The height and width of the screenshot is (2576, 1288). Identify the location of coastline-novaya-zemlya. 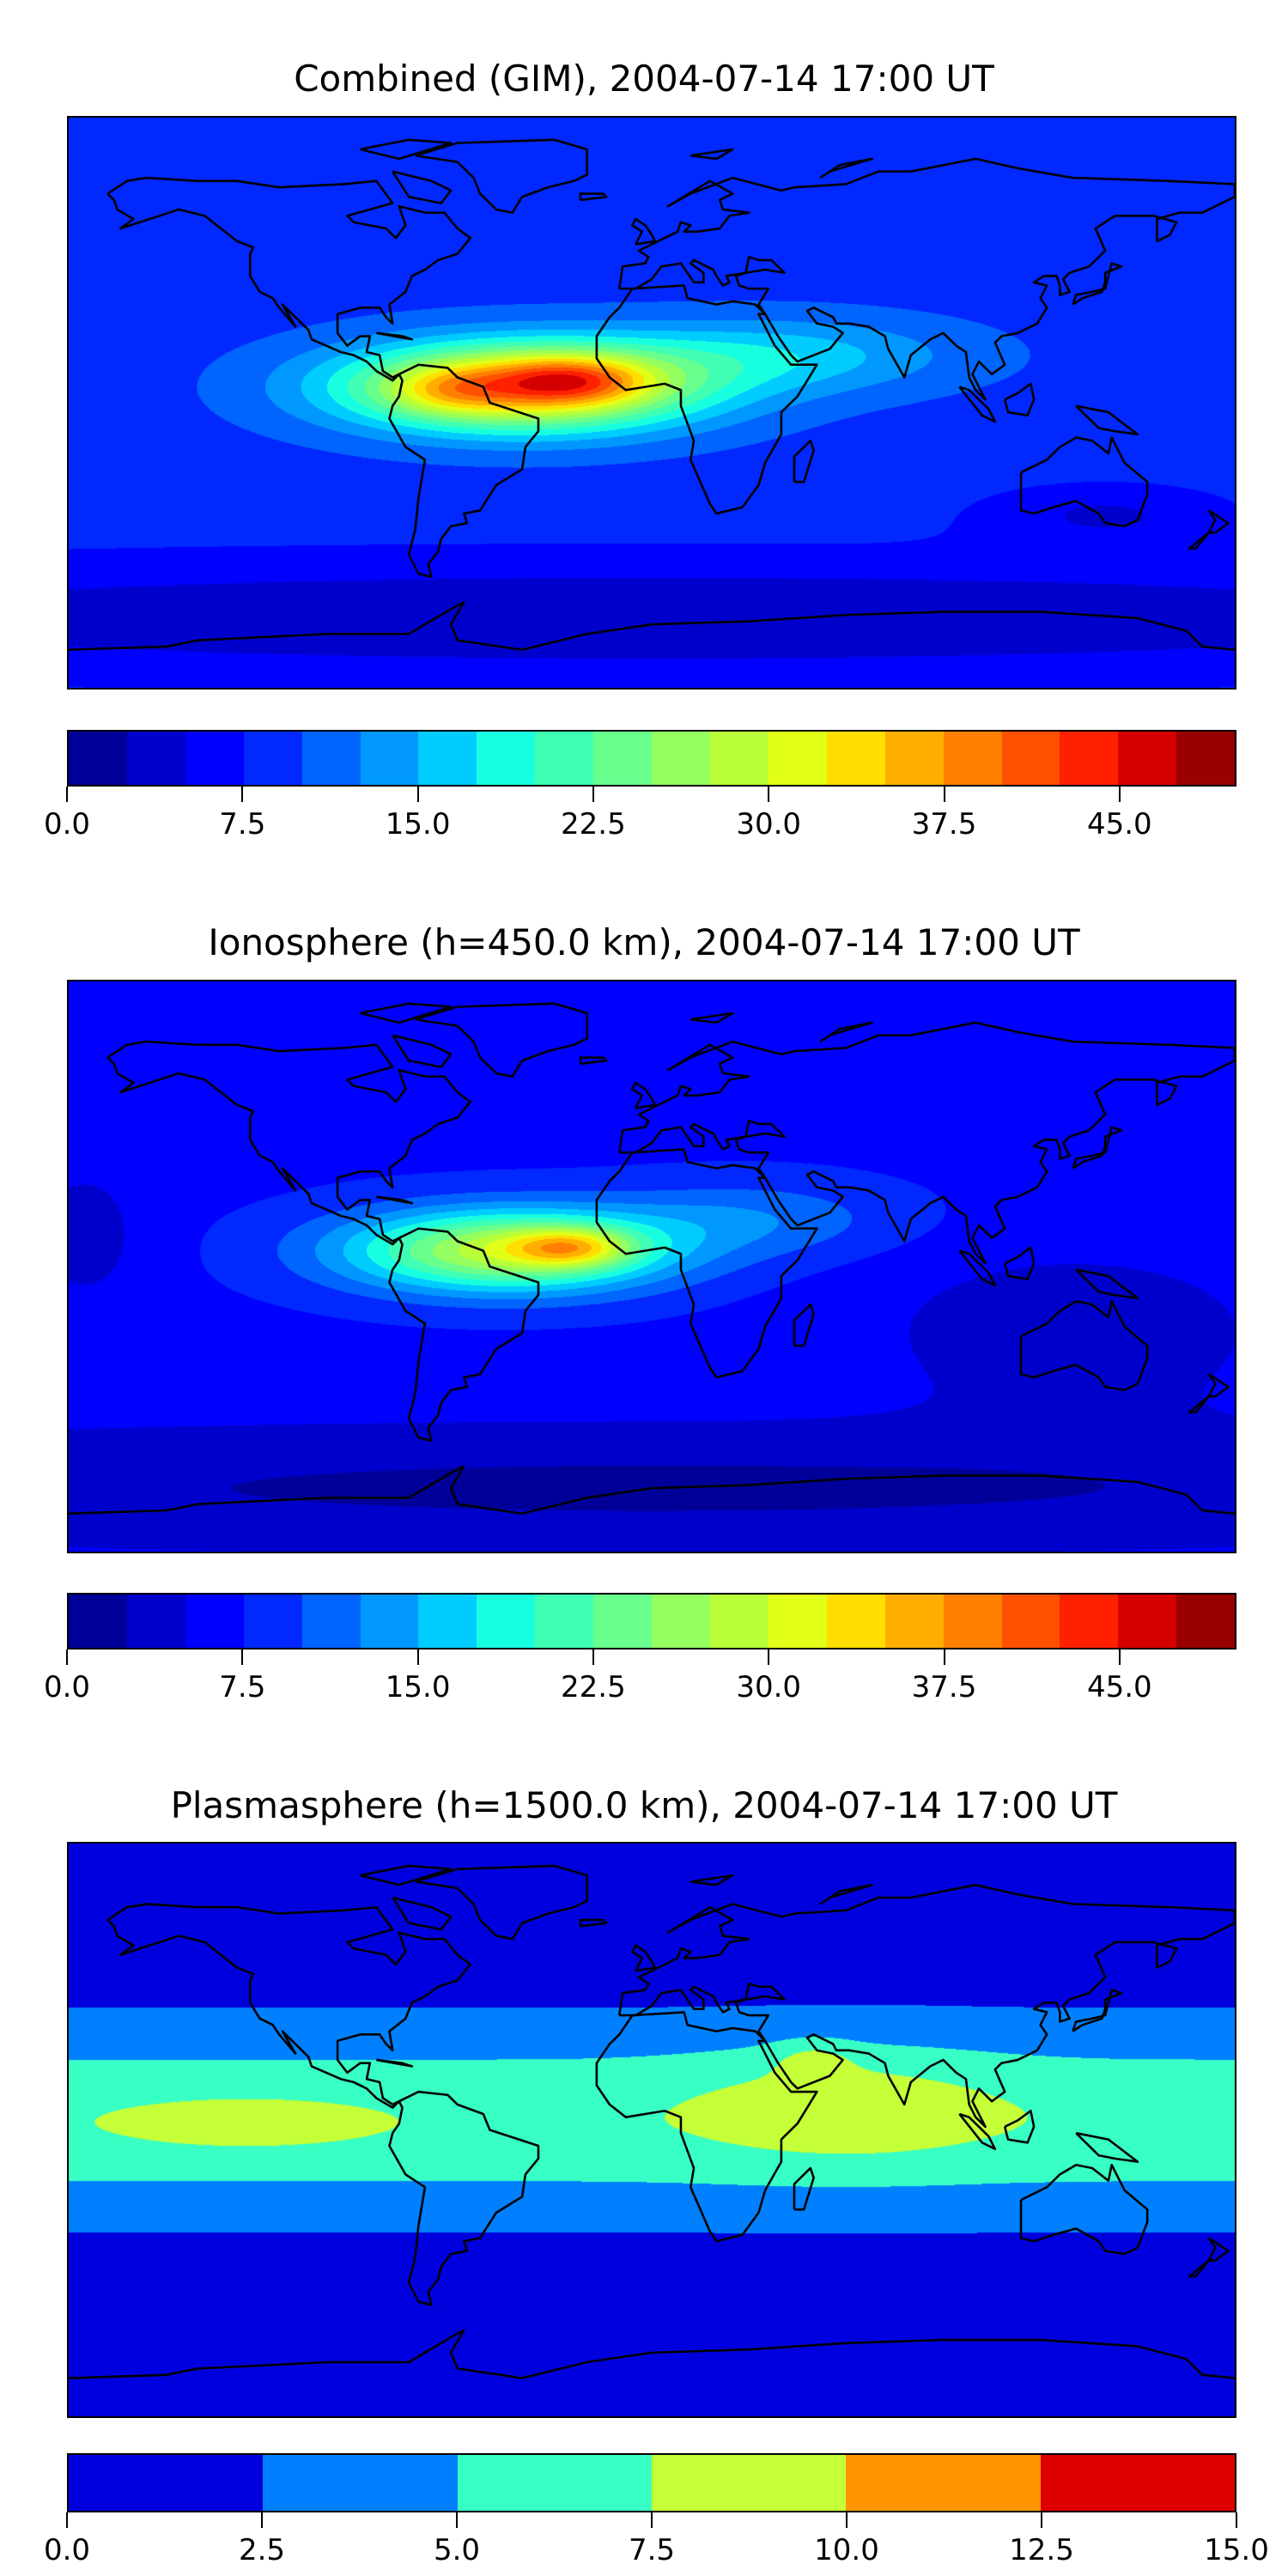
(846, 1894).